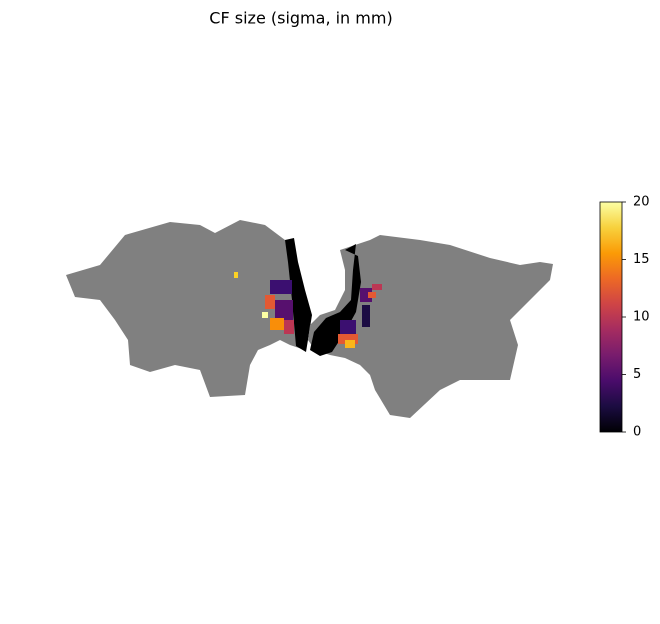  Describe the element at coordinates (185, 308) in the screenshot. I see `left-hemisphere` at that location.